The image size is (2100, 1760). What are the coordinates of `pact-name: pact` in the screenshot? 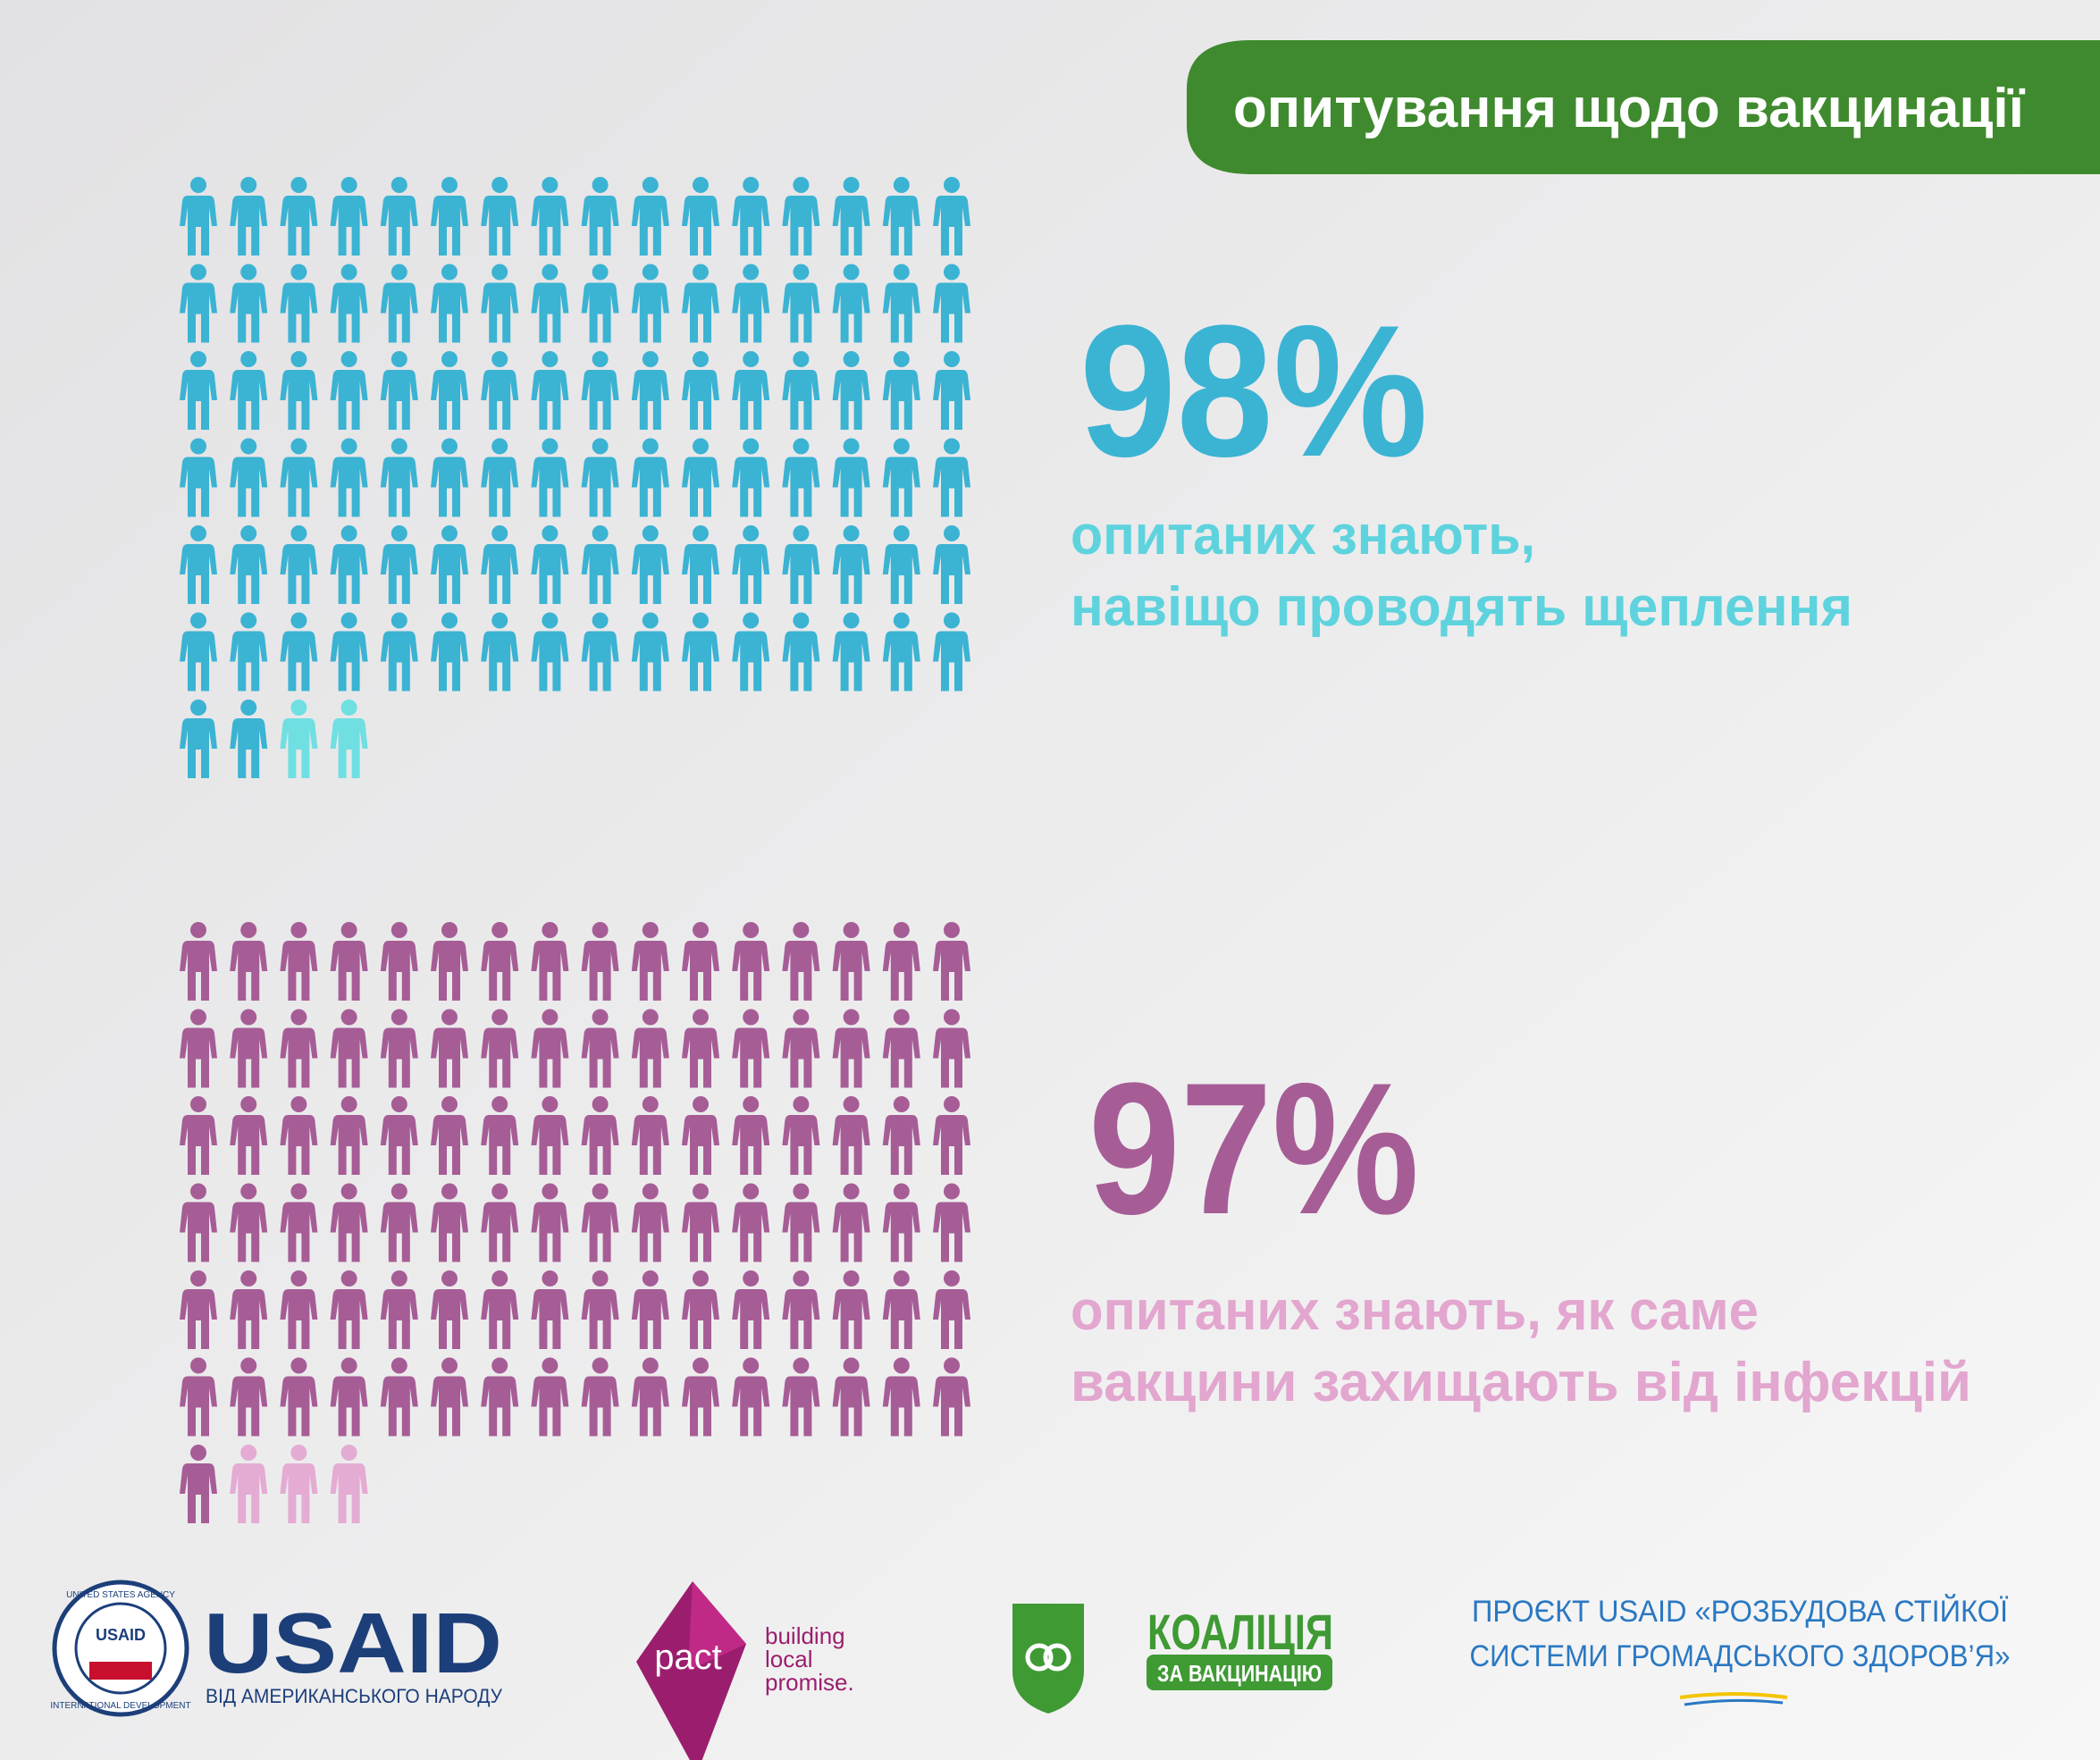 It's located at (688, 1658).